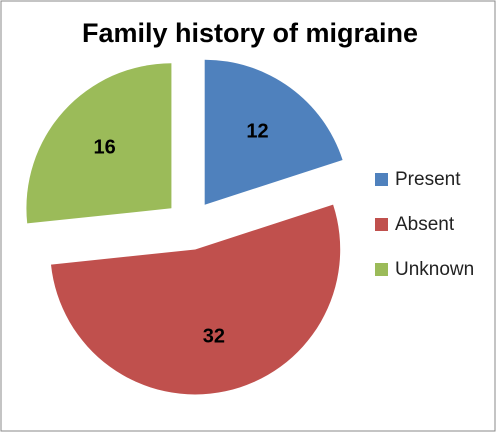 Image resolution: width=497 pixels, height=438 pixels. What do you see at coordinates (104, 147) in the screenshot?
I see `data-label: 16` at bounding box center [104, 147].